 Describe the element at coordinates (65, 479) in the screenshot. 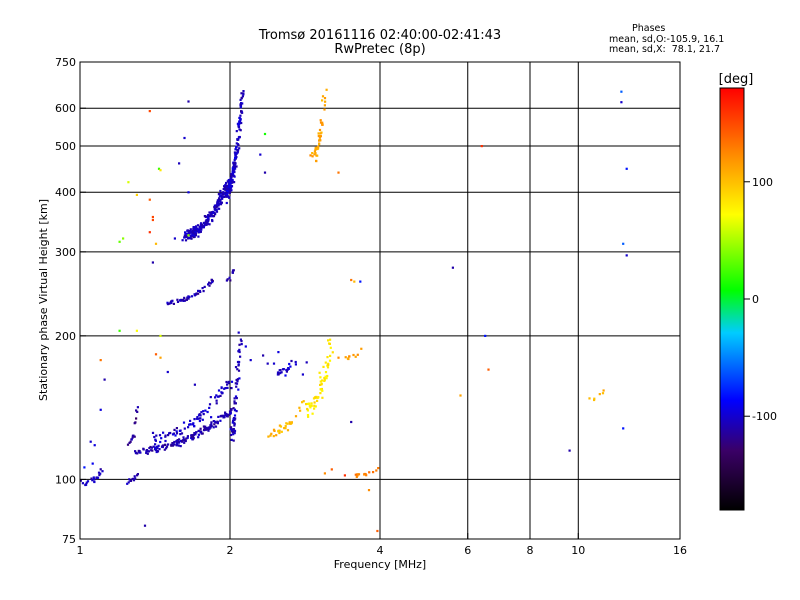

I see `y-tick-label: 100` at that location.